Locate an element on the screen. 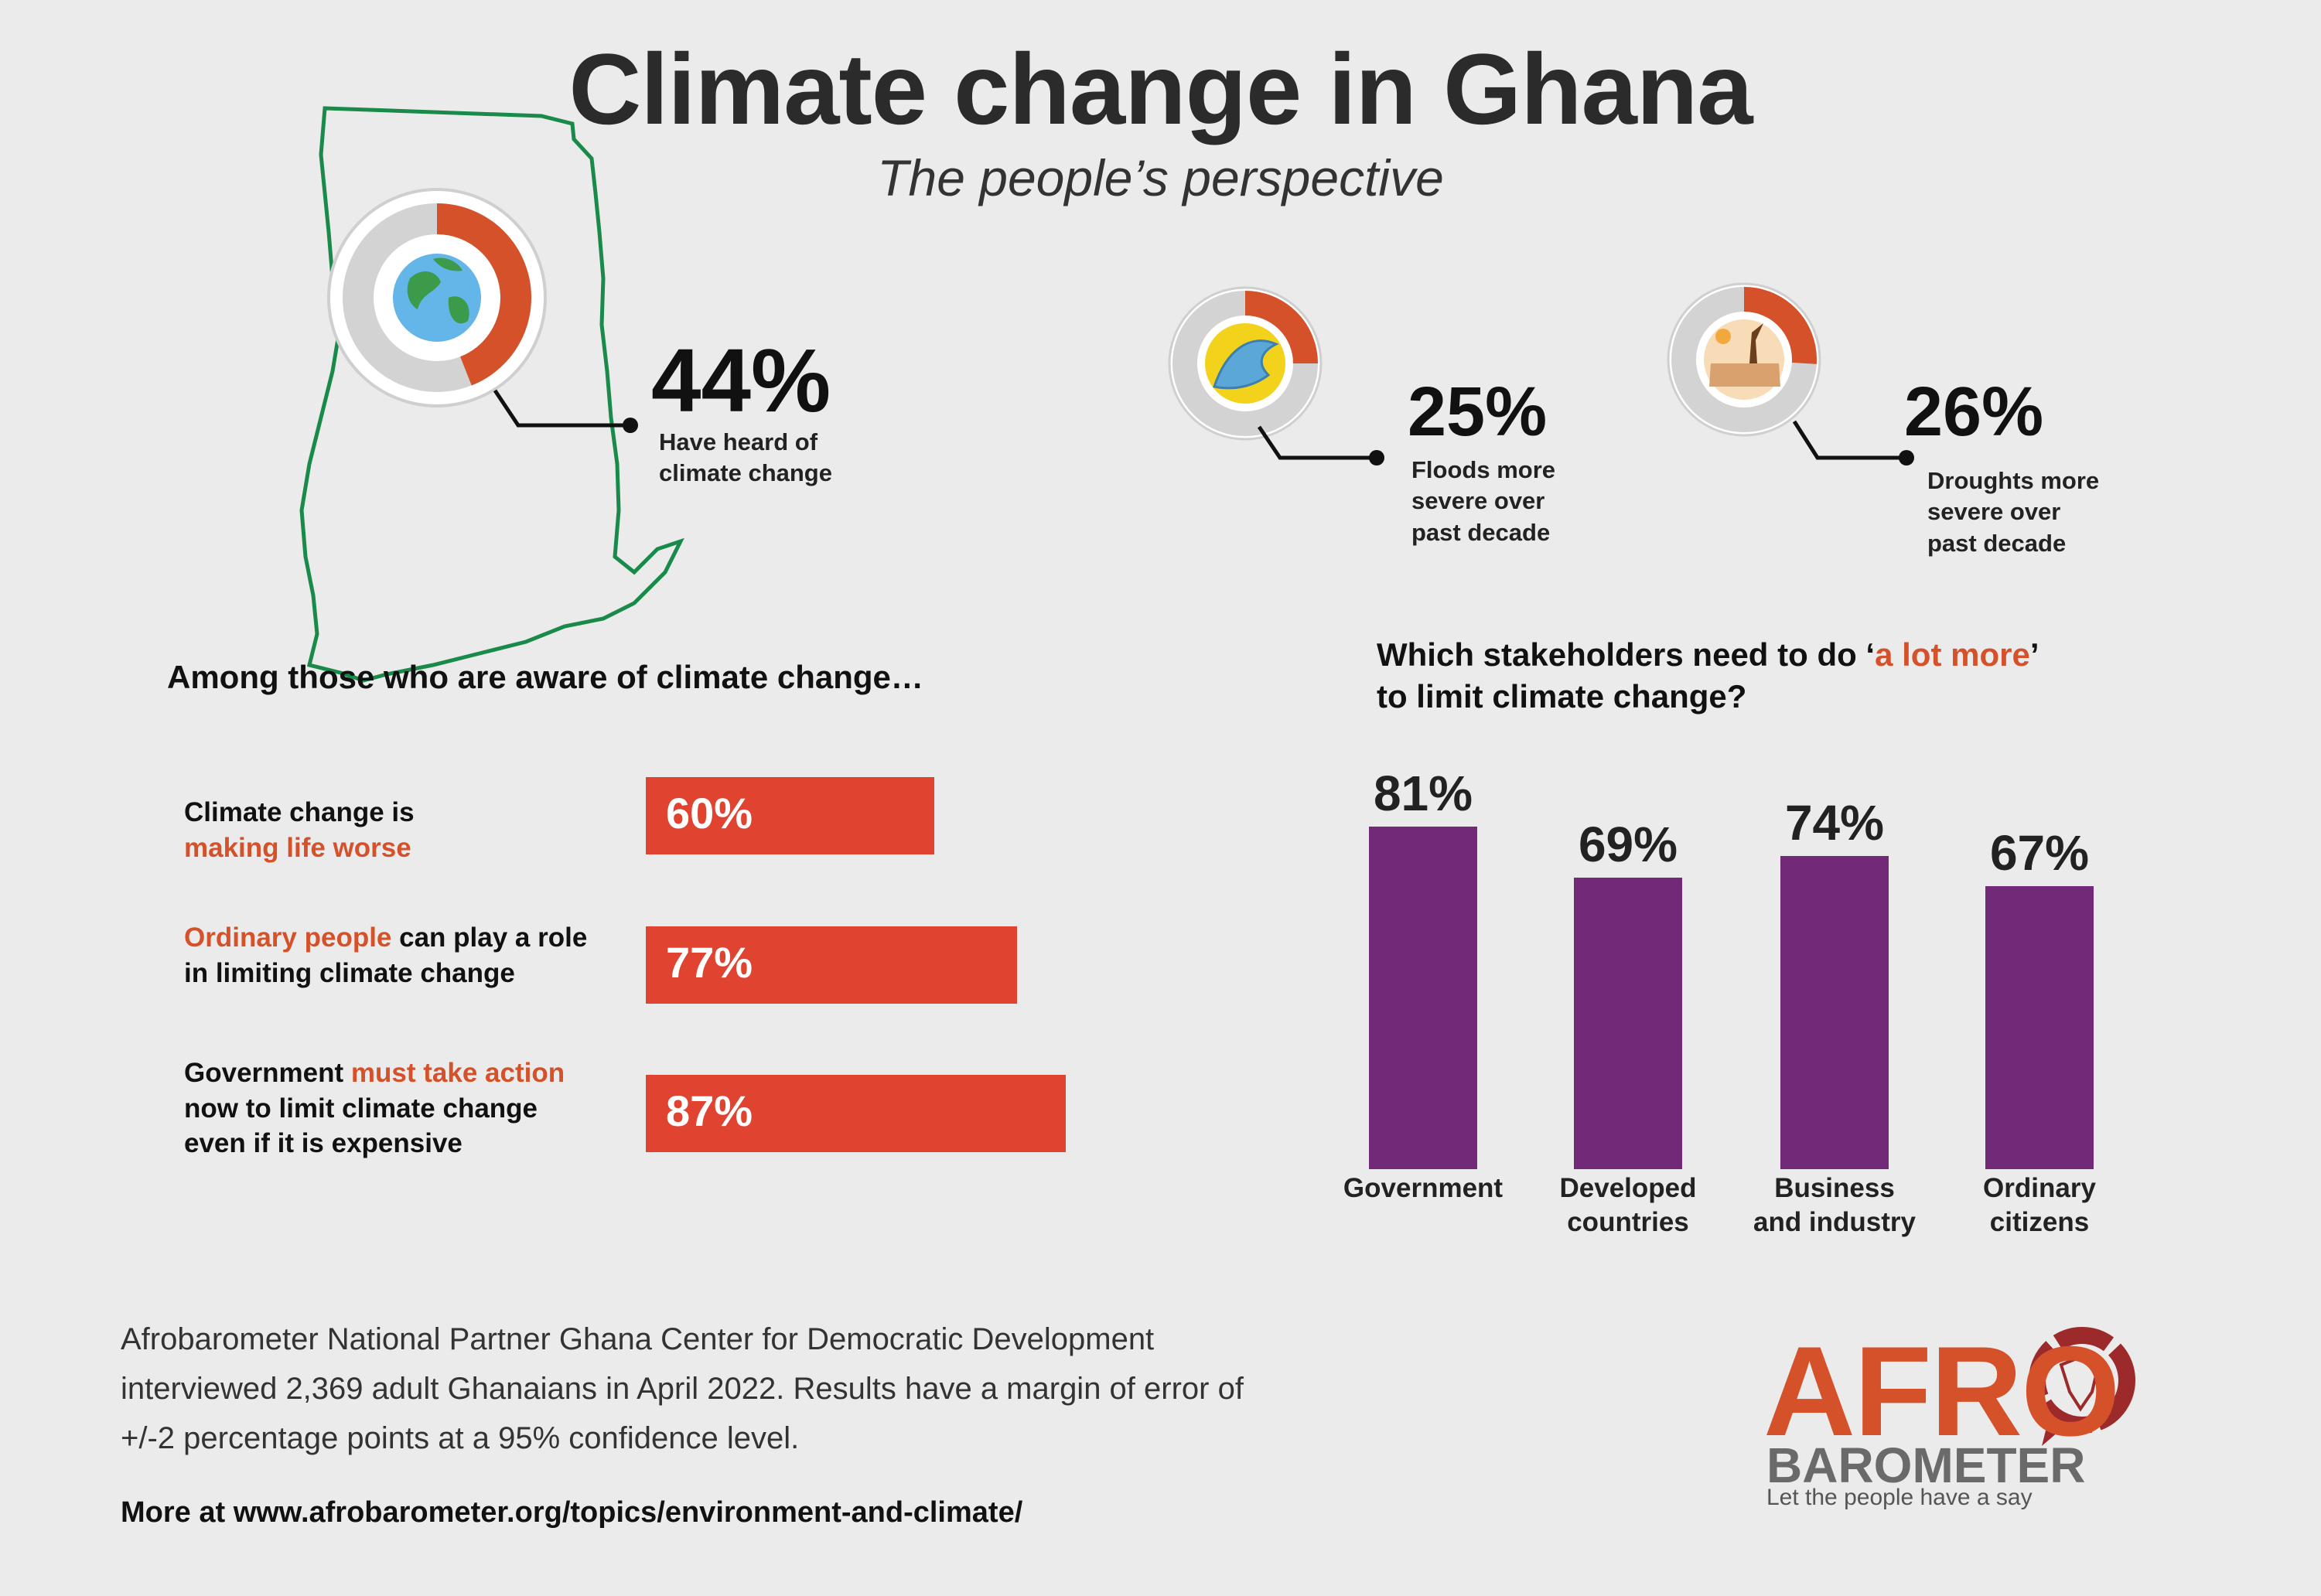  drought-icon is located at coordinates (1744, 359).